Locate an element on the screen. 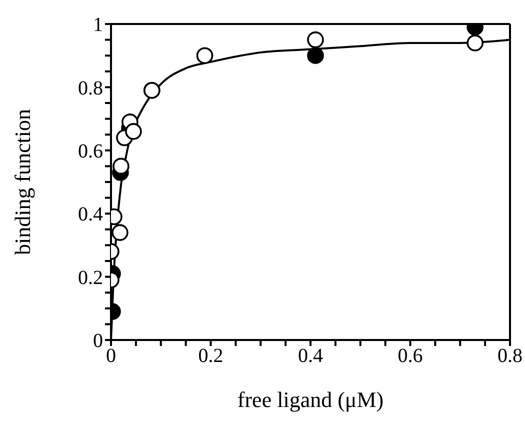 The height and width of the screenshot is (423, 525). x-tick-label: 0.8 is located at coordinates (510, 356).